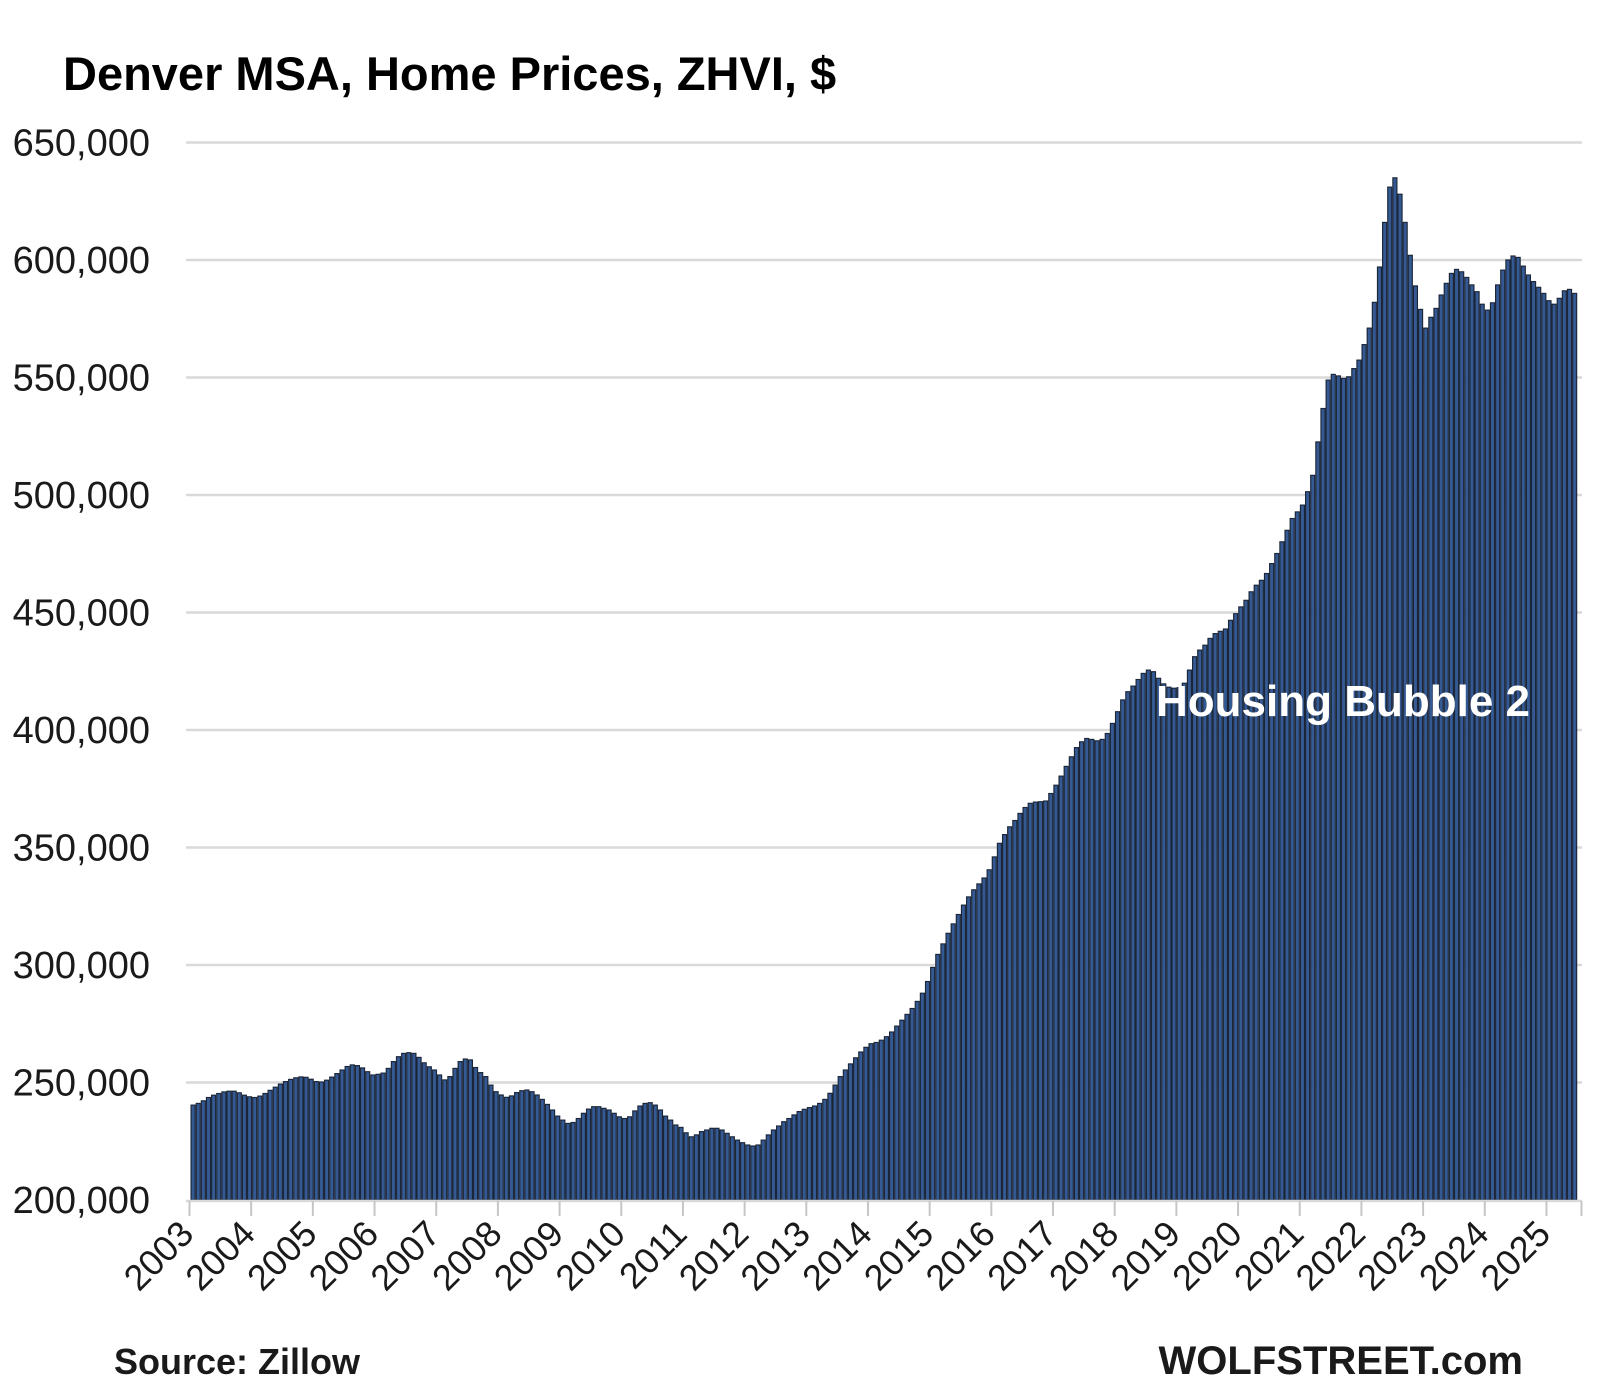  Describe the element at coordinates (653, 1255) in the screenshot. I see `year-label: 2011` at that location.